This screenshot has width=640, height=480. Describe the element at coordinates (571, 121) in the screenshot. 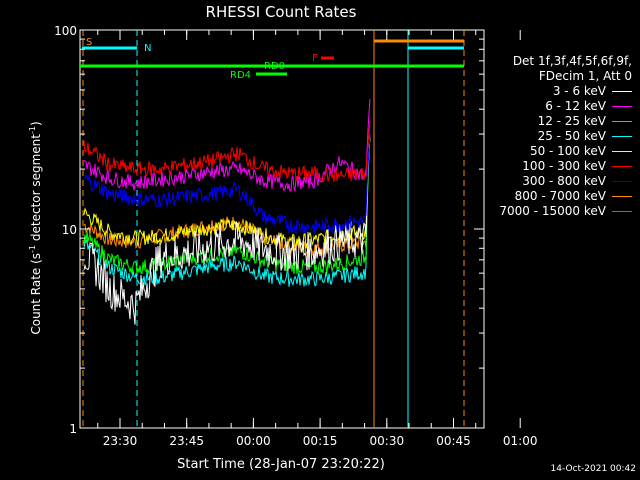

I see `legend-label: 12 - 25 keV` at that location.